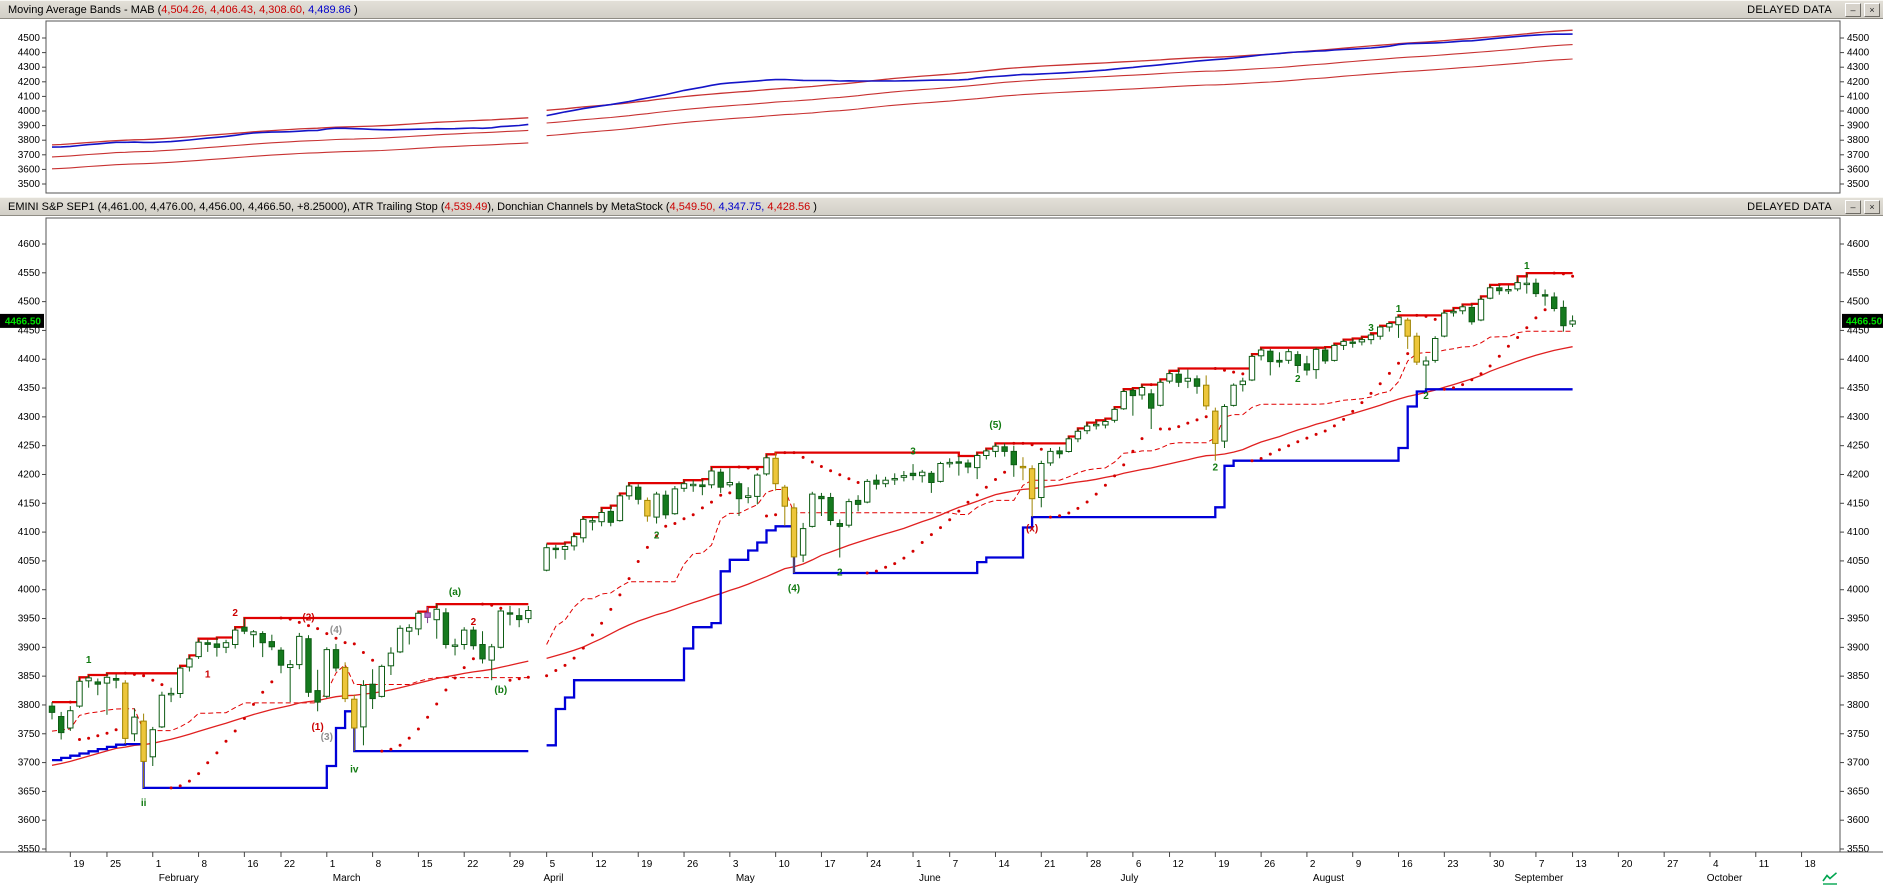 Image resolution: width=1883 pixels, height=888 pixels. I want to click on y-axis-label: 4500, so click(29, 302).